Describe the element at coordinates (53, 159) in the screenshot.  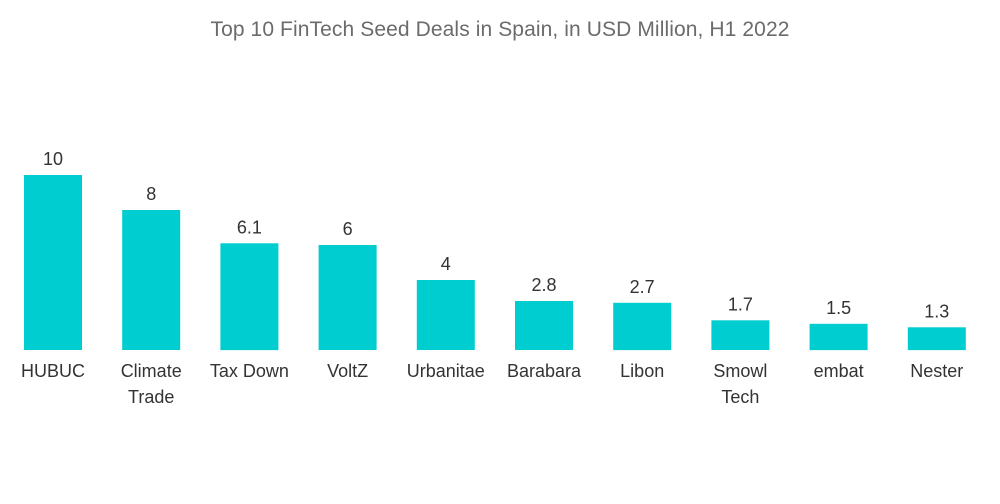
I see `value-label-0: 10` at that location.